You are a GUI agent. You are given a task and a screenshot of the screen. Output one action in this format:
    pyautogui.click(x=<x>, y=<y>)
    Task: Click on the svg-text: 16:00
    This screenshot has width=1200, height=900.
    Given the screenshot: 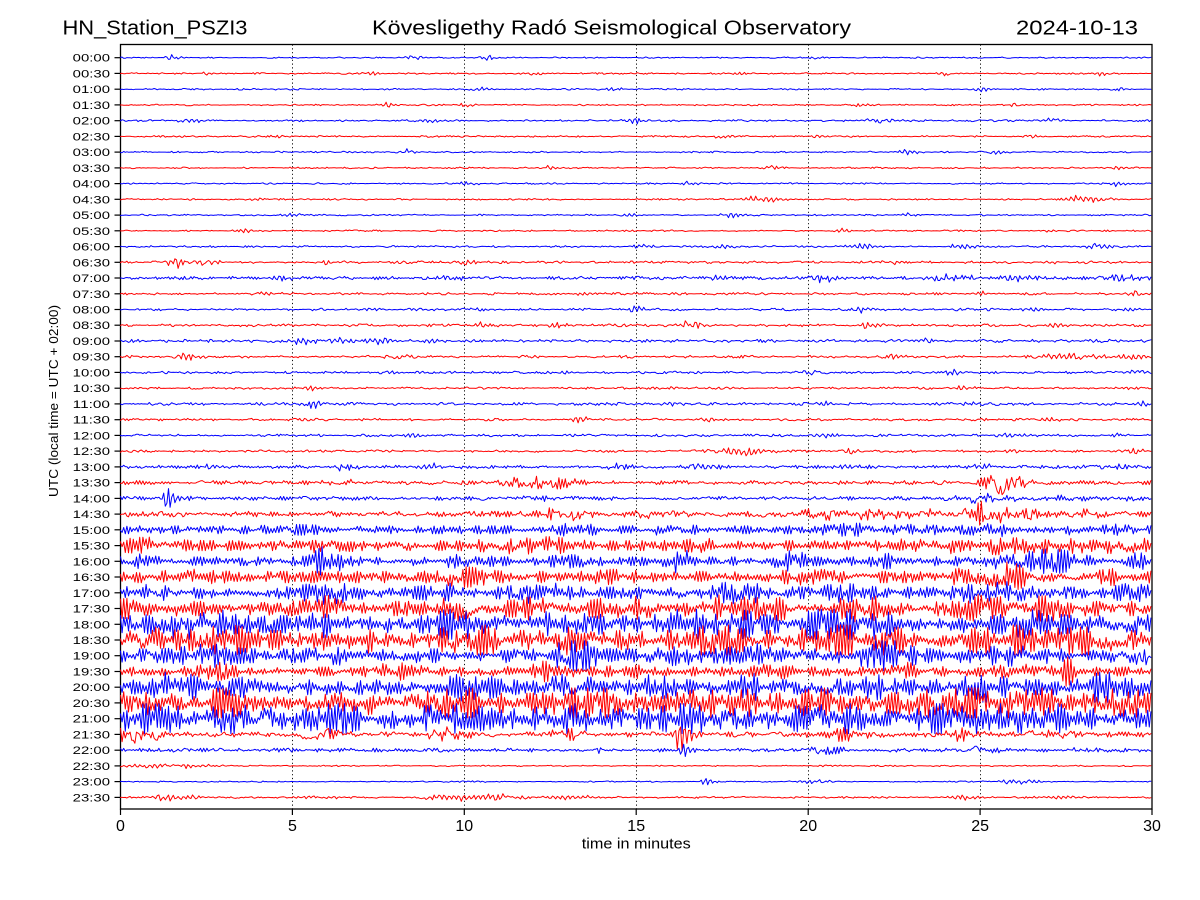 What is the action you would take?
    pyautogui.click(x=91, y=562)
    